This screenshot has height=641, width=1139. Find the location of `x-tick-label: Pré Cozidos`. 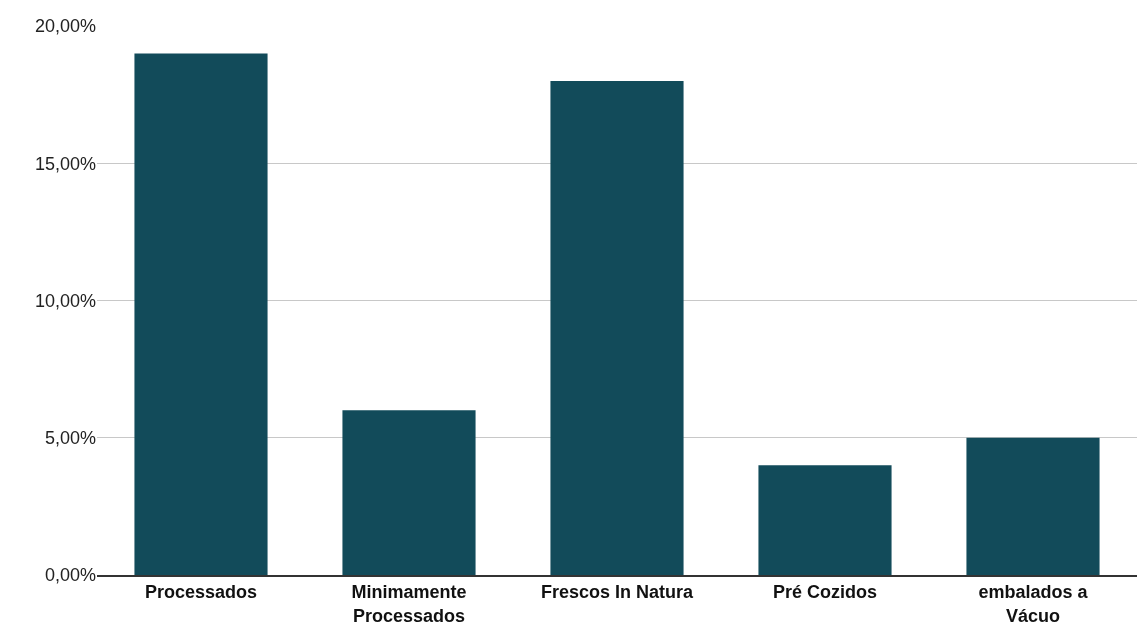

x-tick-label: Pré Cozidos is located at coordinates (825, 592).